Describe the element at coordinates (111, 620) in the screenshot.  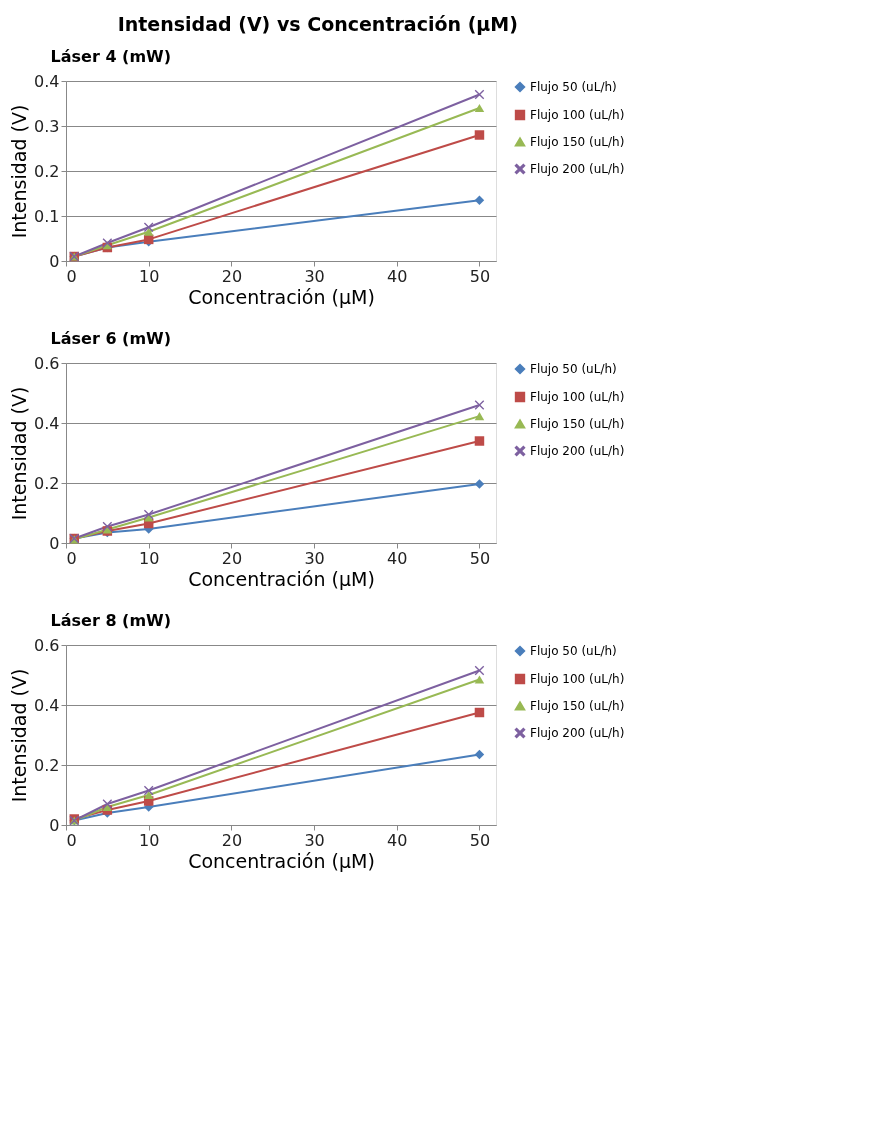
I see `chart-title: Láser 8 (mW)` at that location.